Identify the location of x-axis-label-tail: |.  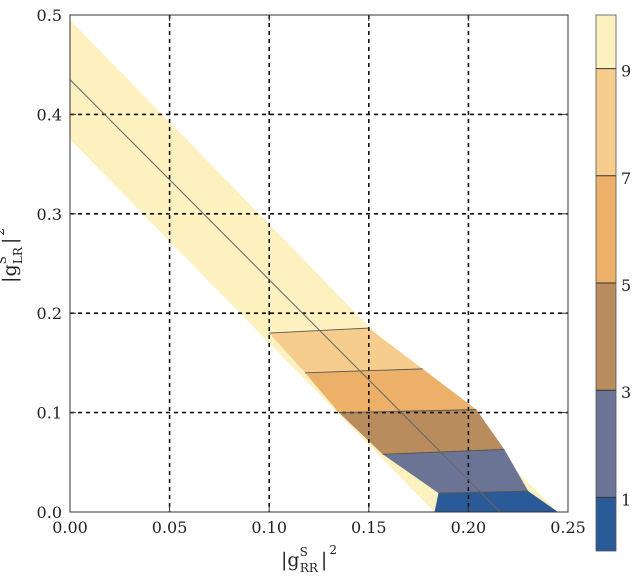
(324, 560).